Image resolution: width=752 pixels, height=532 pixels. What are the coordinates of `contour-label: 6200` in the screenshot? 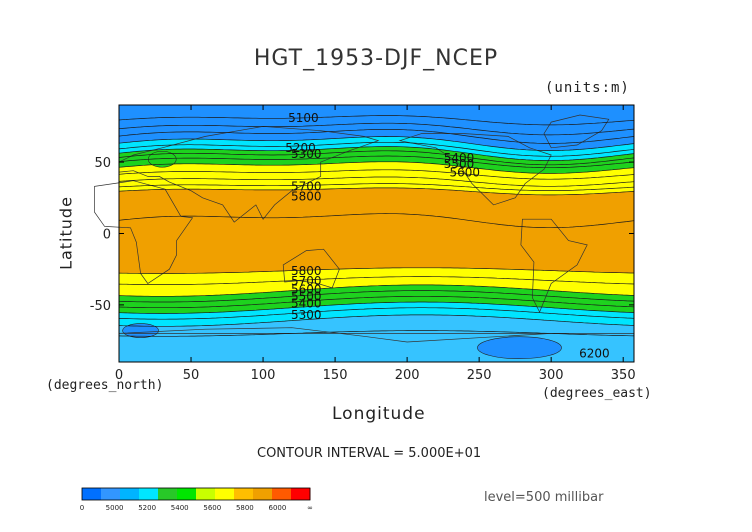 It's located at (594, 354).